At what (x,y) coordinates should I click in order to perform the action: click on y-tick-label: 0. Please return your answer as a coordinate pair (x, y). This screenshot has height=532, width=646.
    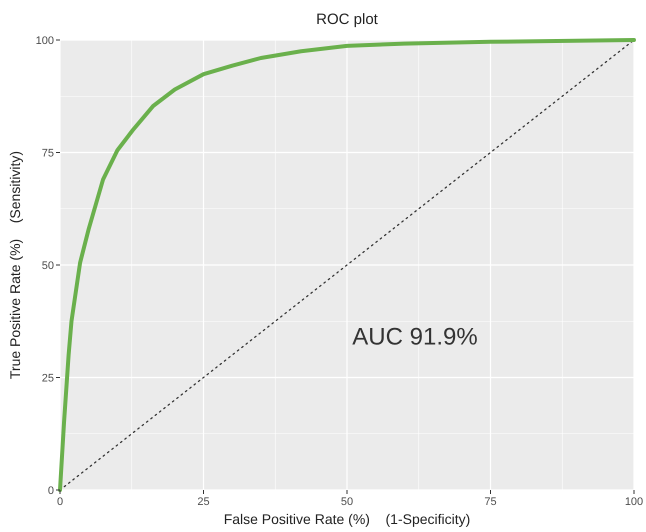
    Looking at the image, I should click on (51, 491).